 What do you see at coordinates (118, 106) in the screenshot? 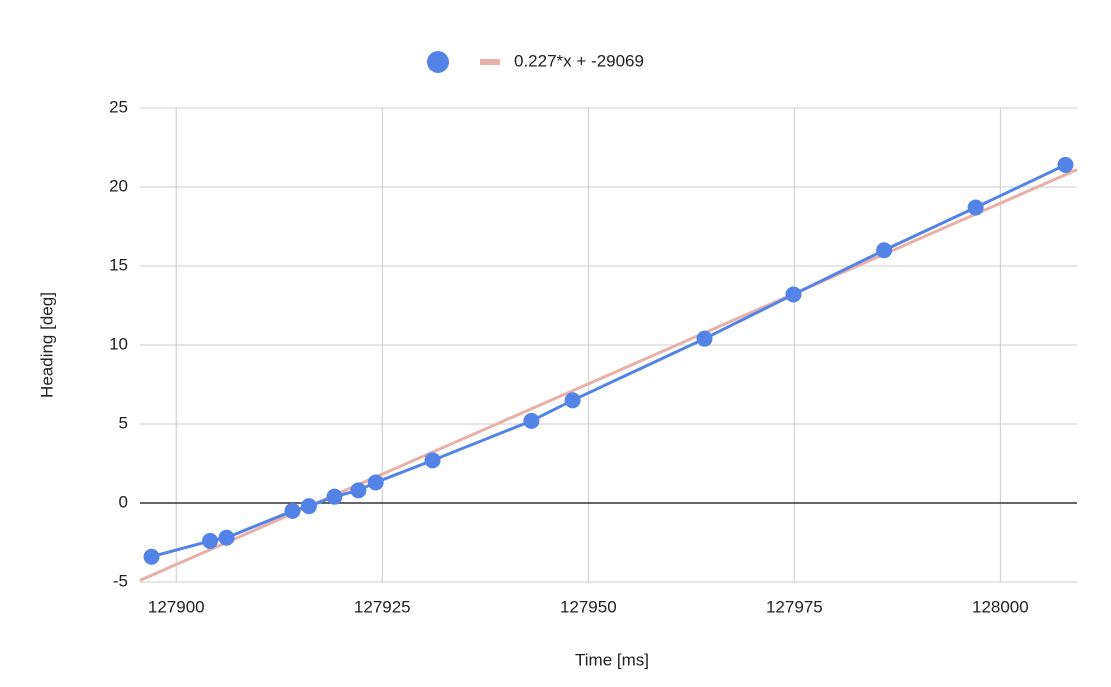
I see `y-tick-label: 25` at bounding box center [118, 106].